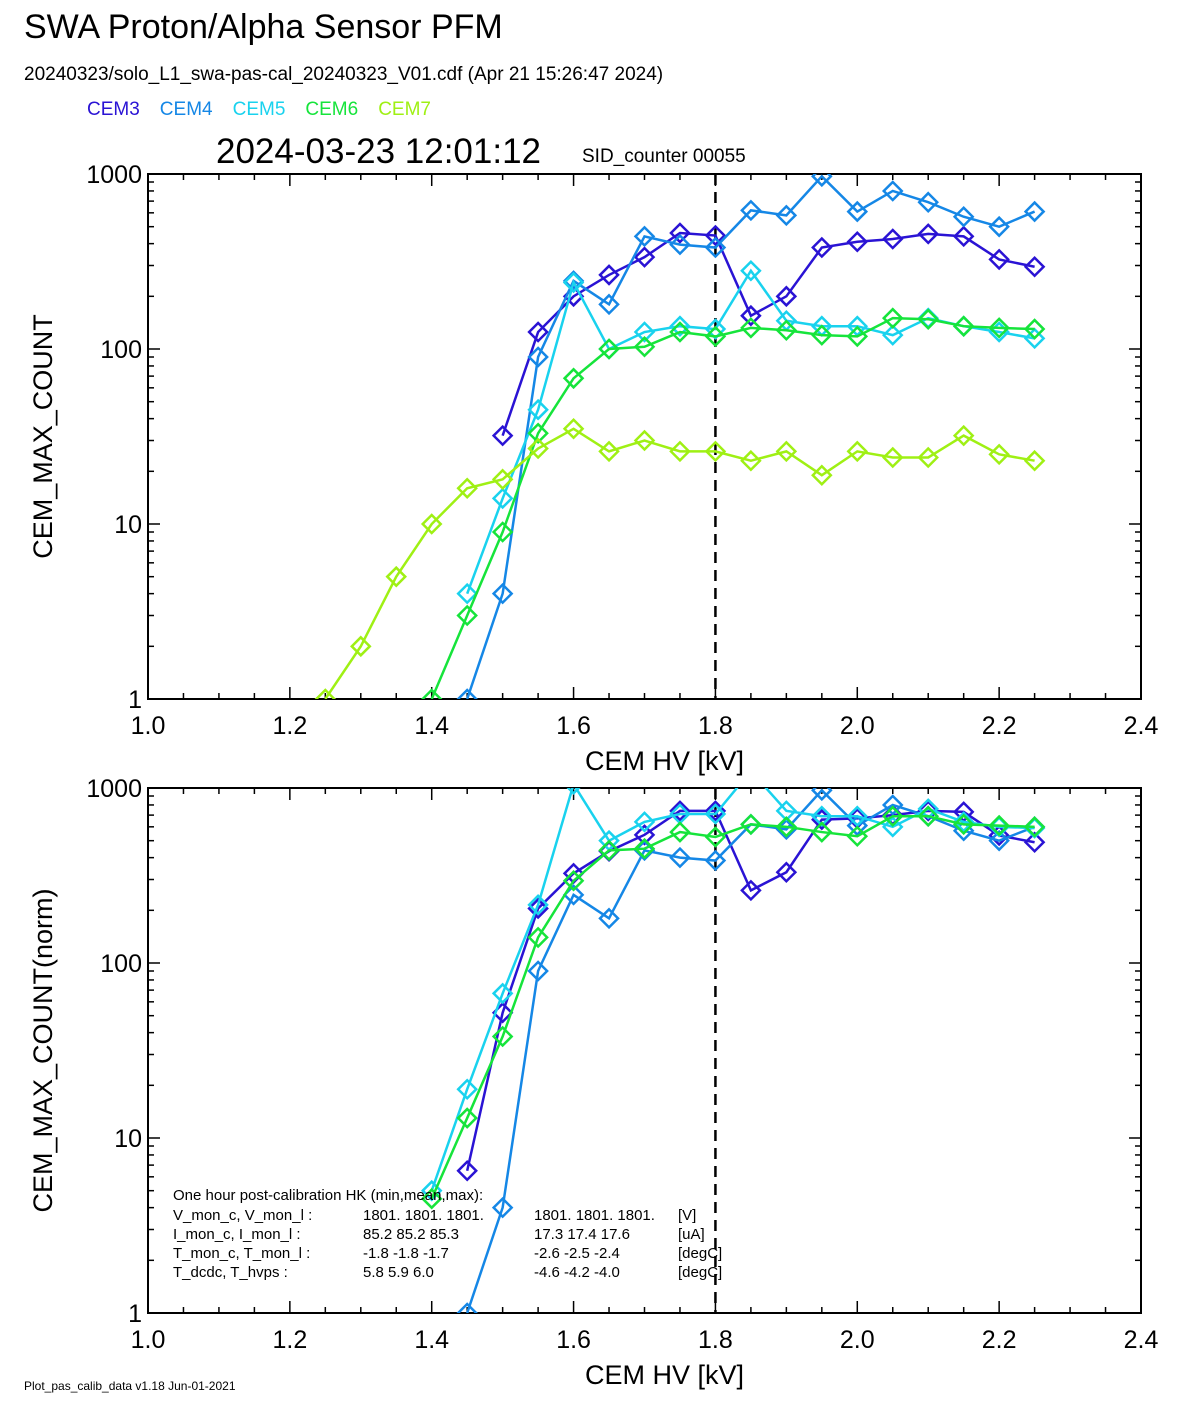 This screenshot has width=1201, height=1411. Describe the element at coordinates (332, 109) in the screenshot. I see `legend-entry-cem6: CEM6` at that location.